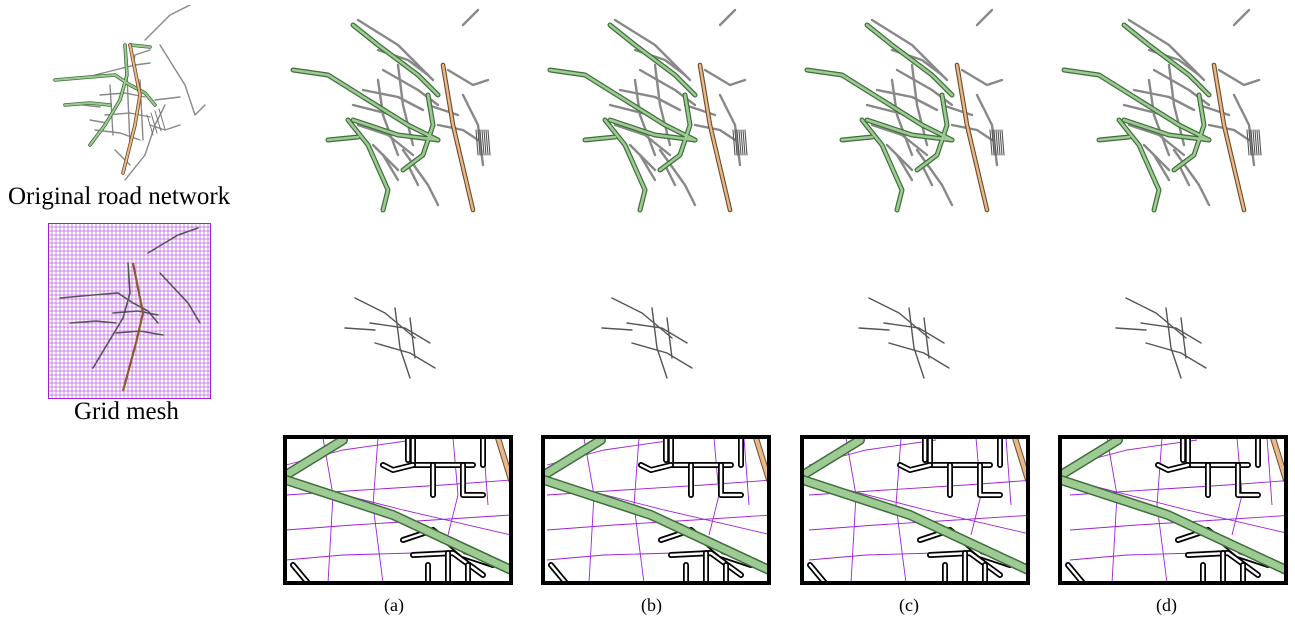 The image size is (1295, 617). Describe the element at coordinates (1173, 510) in the screenshot. I see `variant-zoom-d` at that location.